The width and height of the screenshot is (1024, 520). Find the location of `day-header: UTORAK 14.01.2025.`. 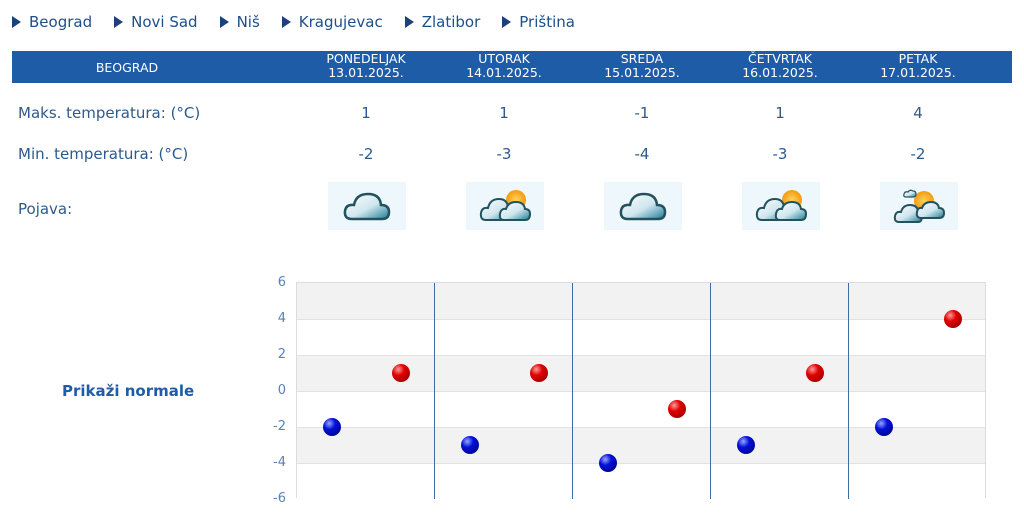

day-header: UTORAK 14.01.2025. is located at coordinates (504, 66).